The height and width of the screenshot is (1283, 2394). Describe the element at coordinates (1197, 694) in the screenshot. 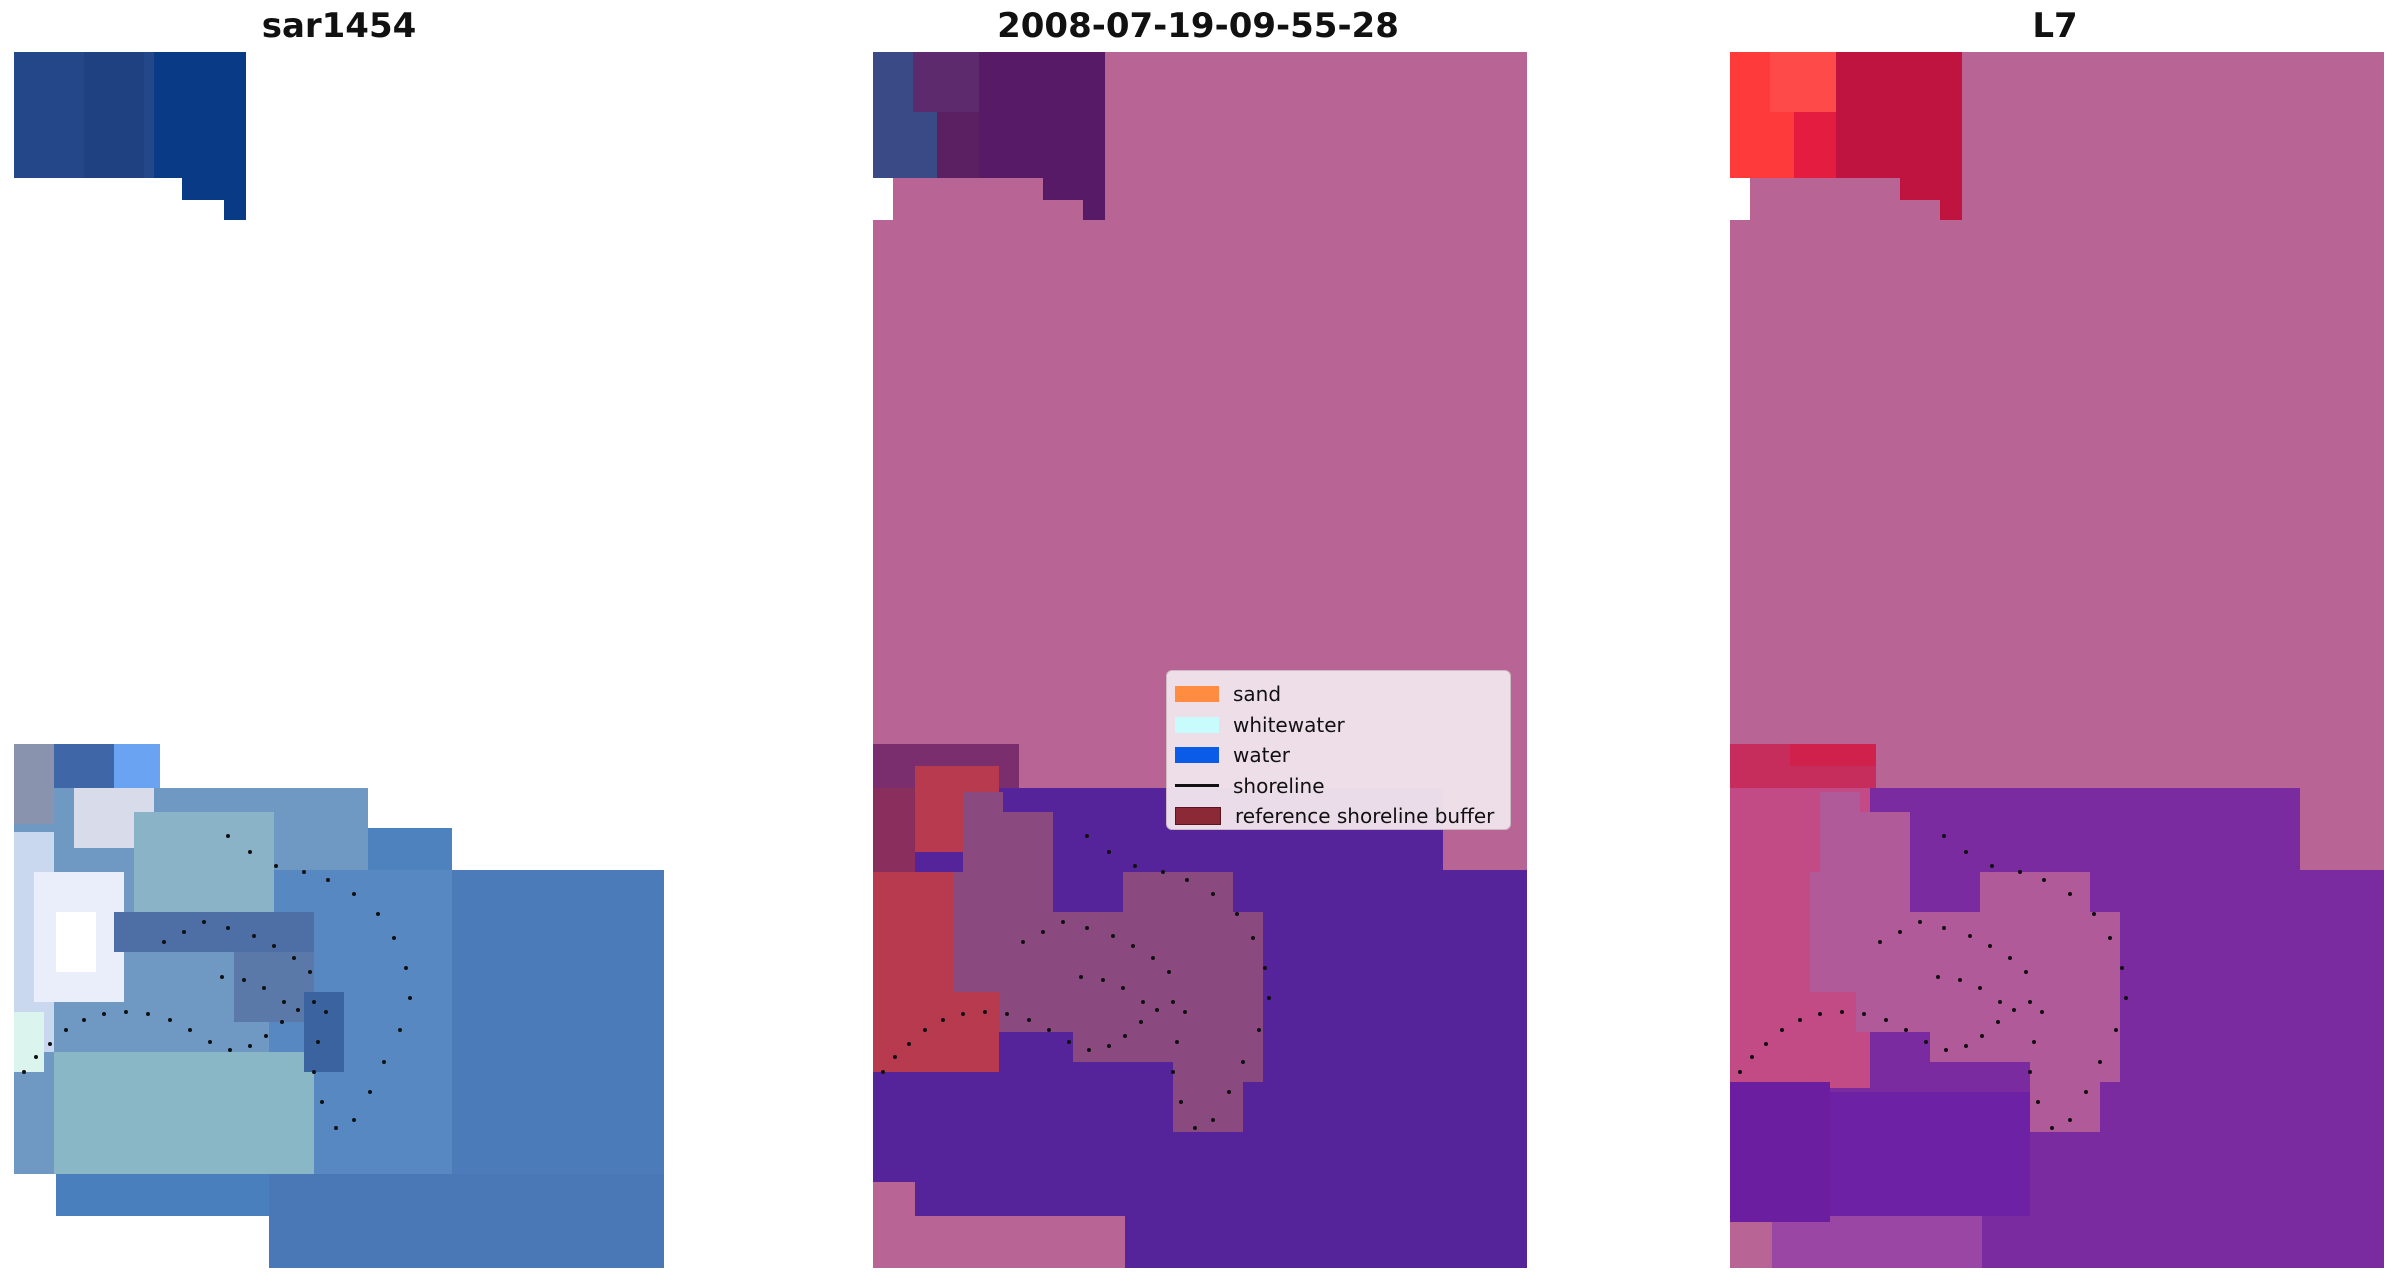

I see `legend-swatch-sand` at that location.